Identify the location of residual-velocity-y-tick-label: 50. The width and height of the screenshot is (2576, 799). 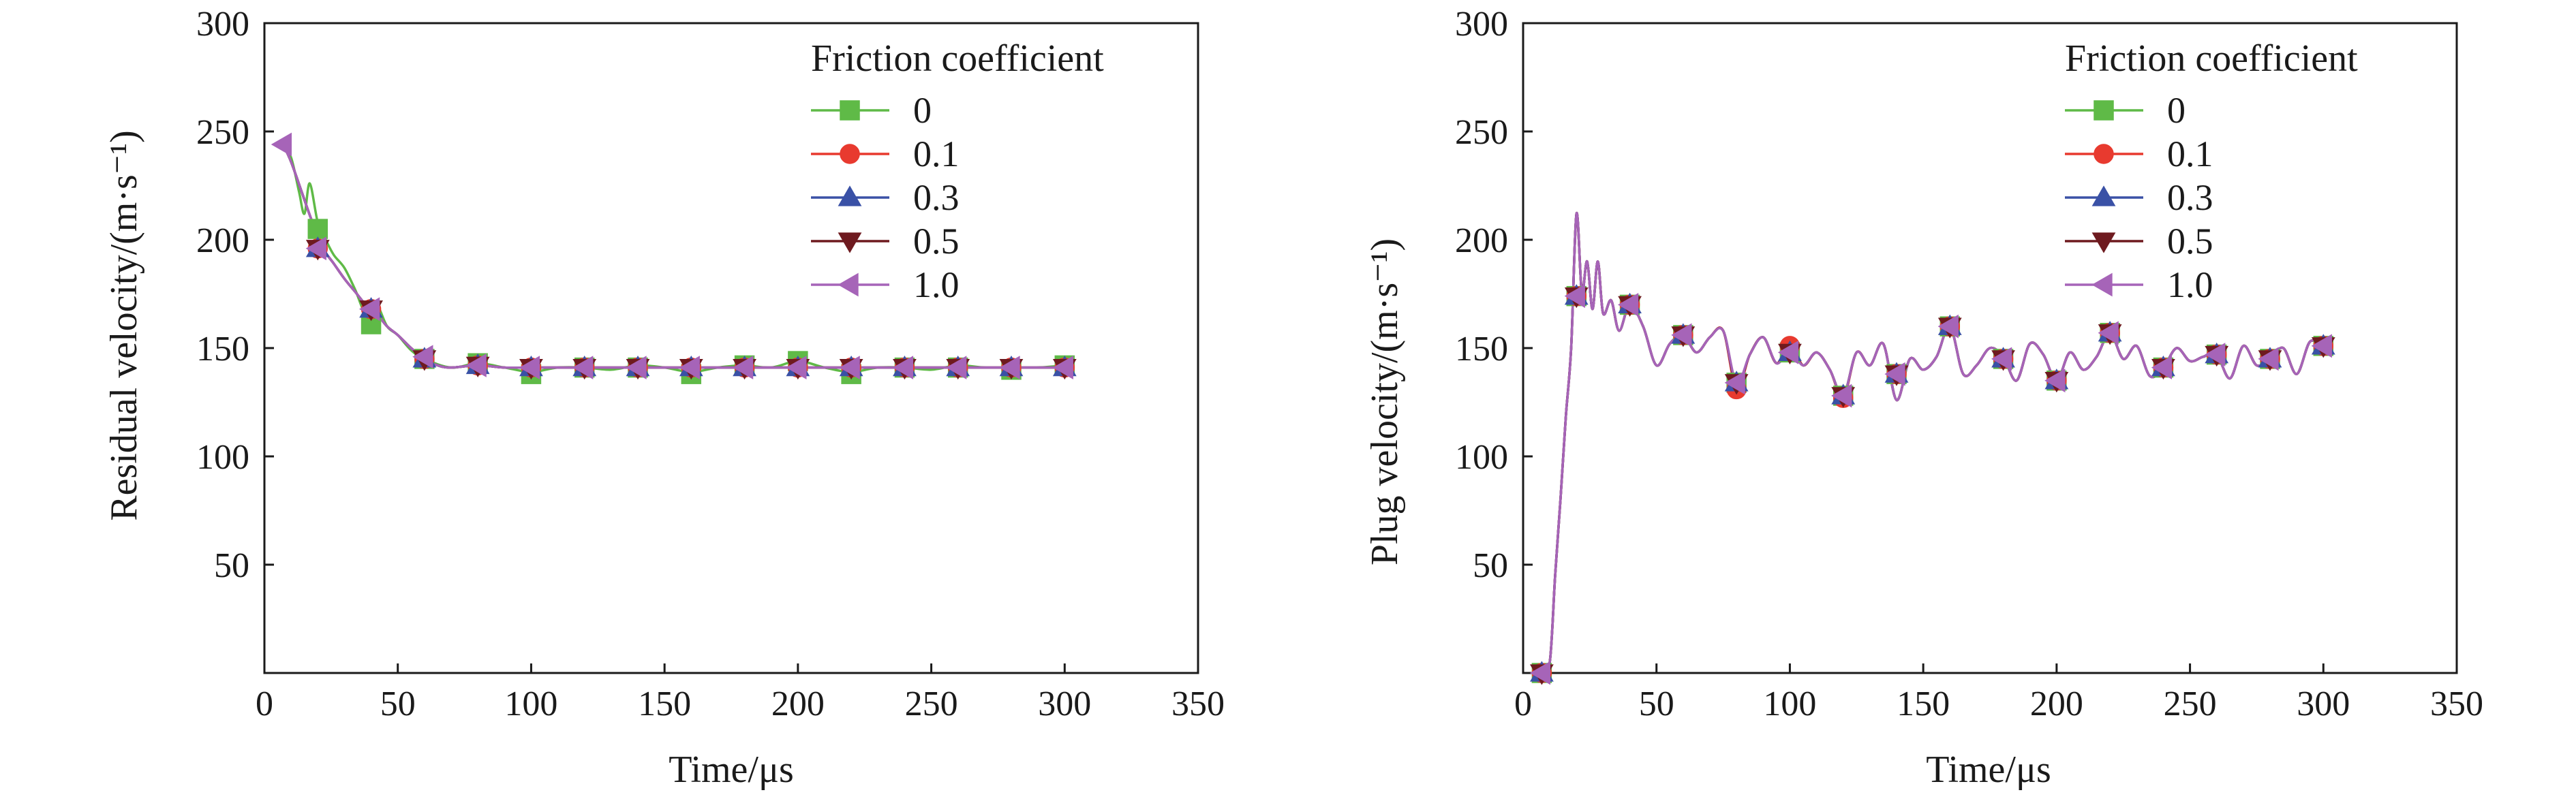
(231, 565).